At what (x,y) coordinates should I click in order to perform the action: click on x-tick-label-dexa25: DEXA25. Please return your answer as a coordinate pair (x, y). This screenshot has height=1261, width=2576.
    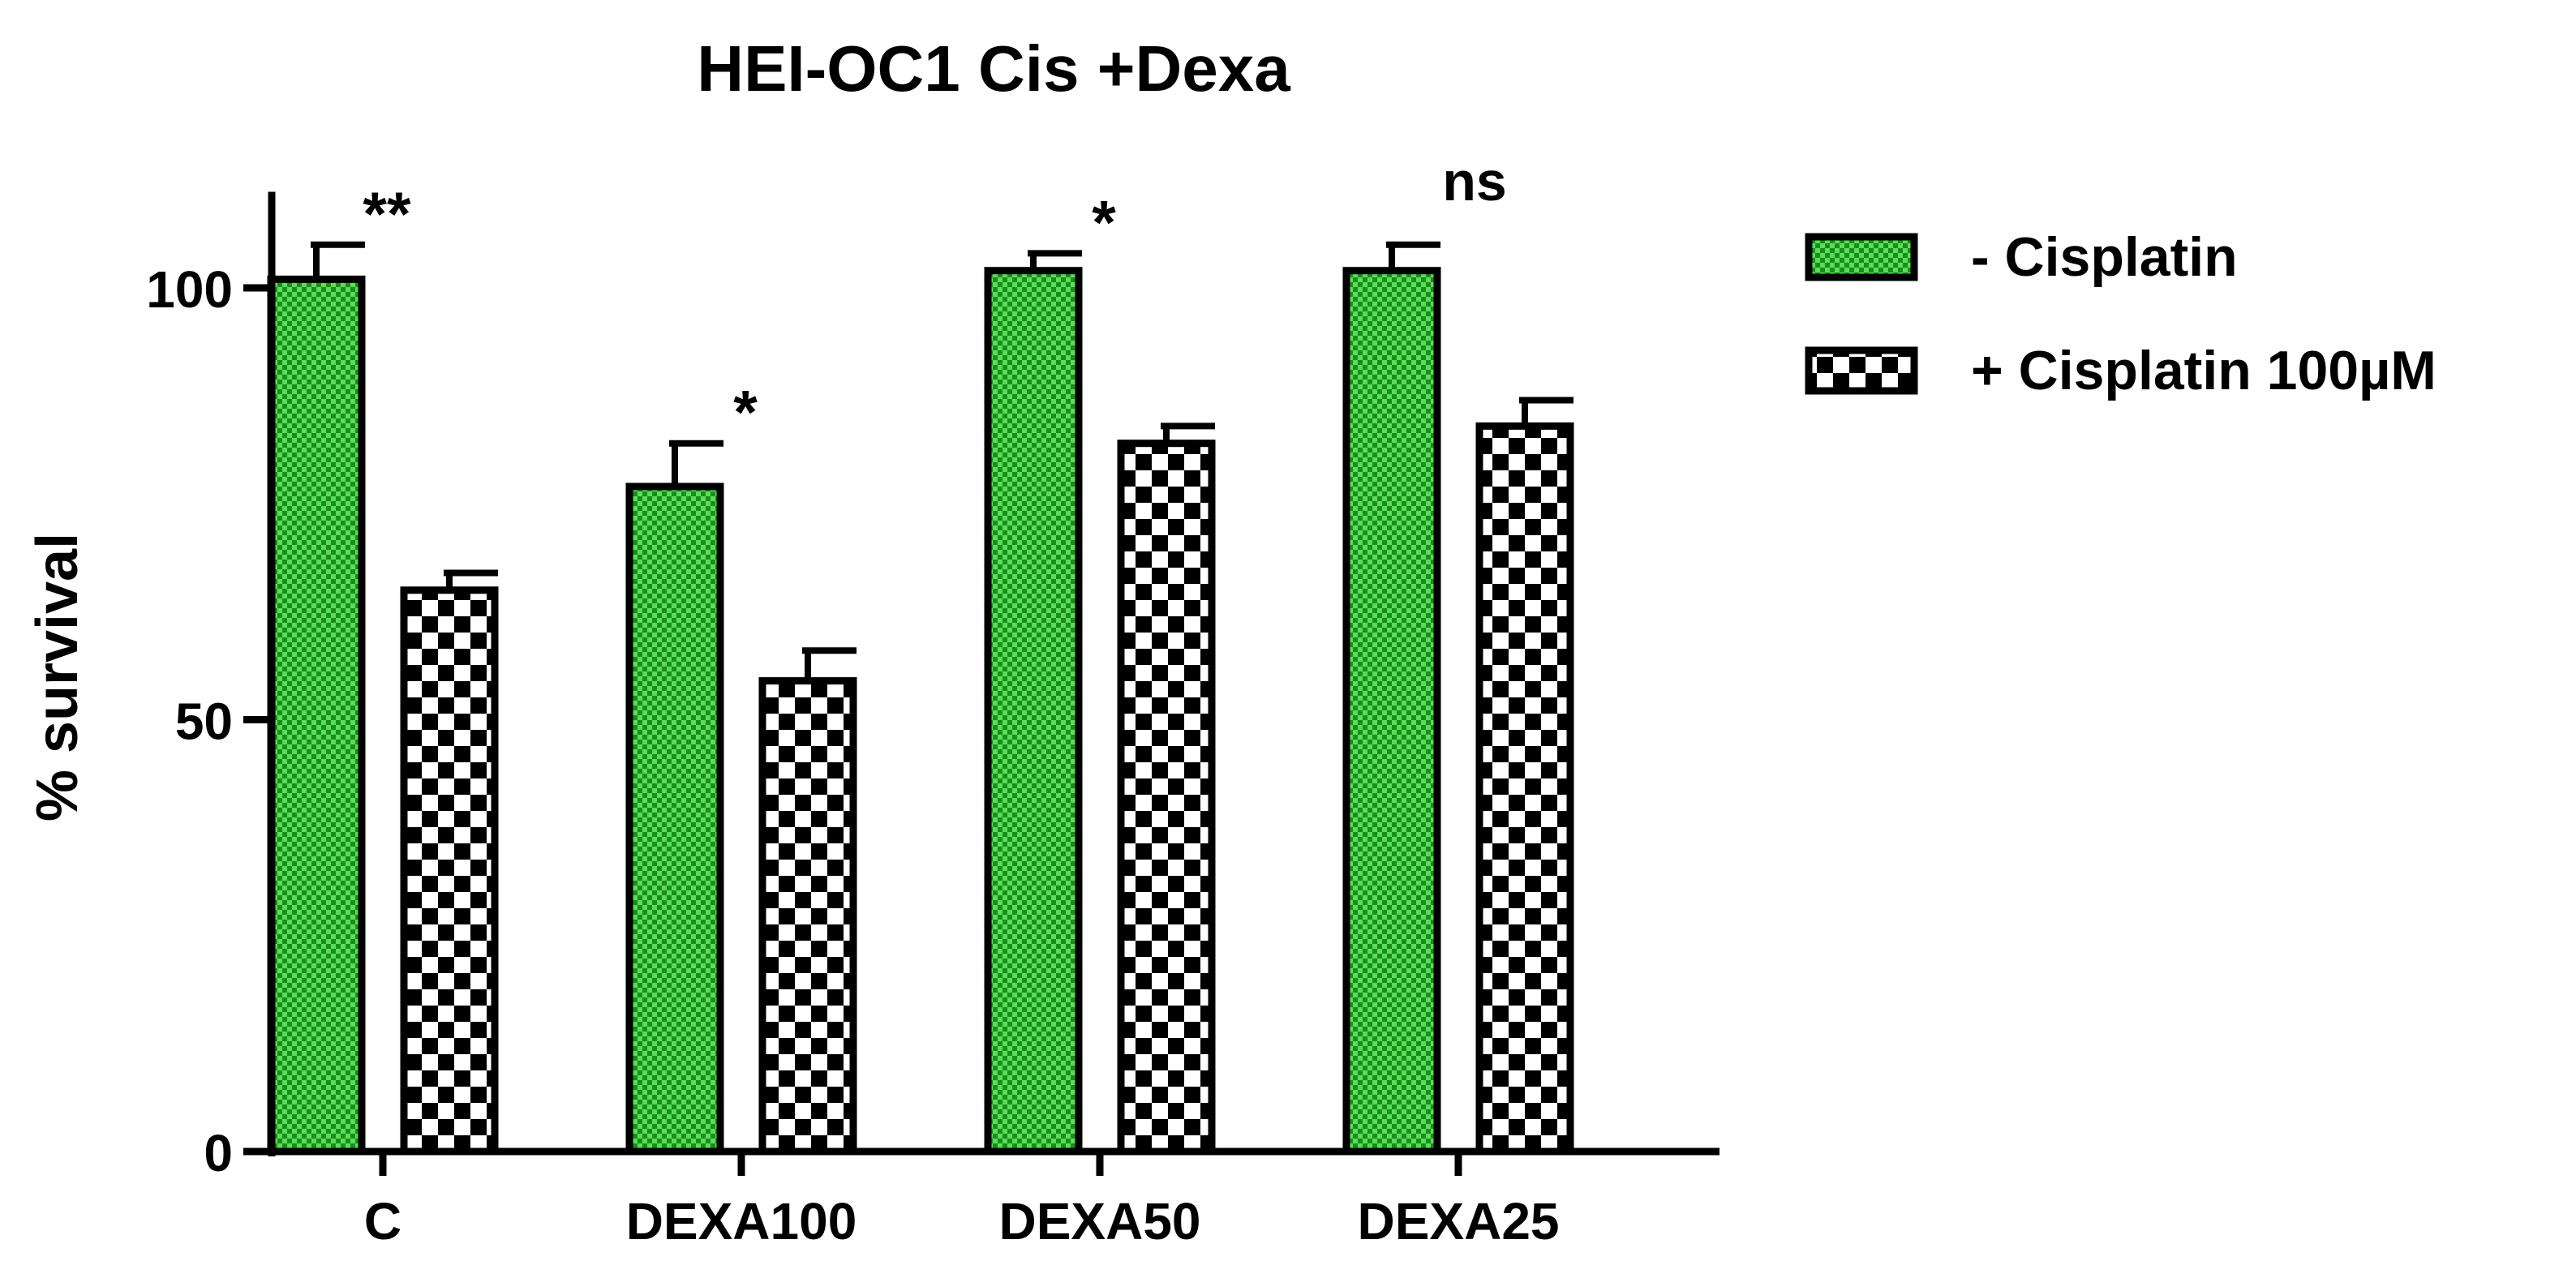
    Looking at the image, I should click on (1459, 1221).